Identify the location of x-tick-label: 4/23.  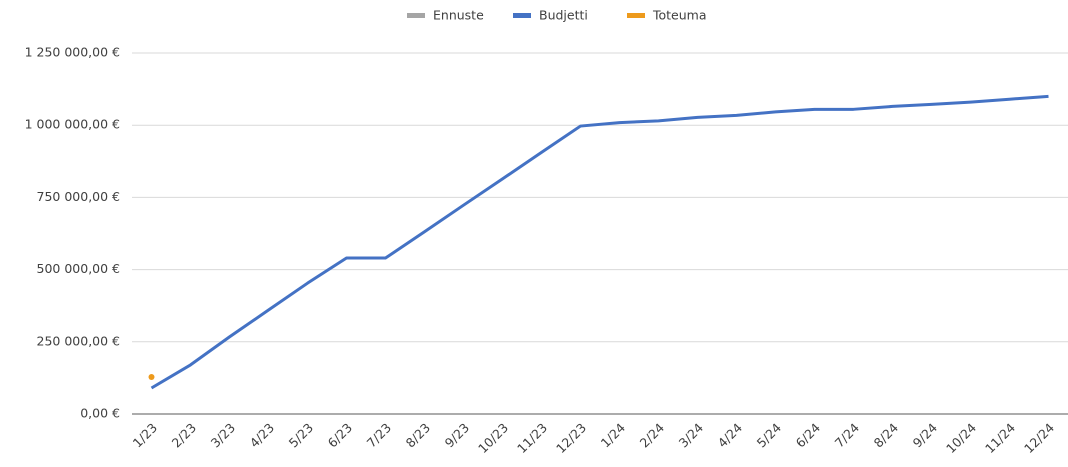
(262, 435).